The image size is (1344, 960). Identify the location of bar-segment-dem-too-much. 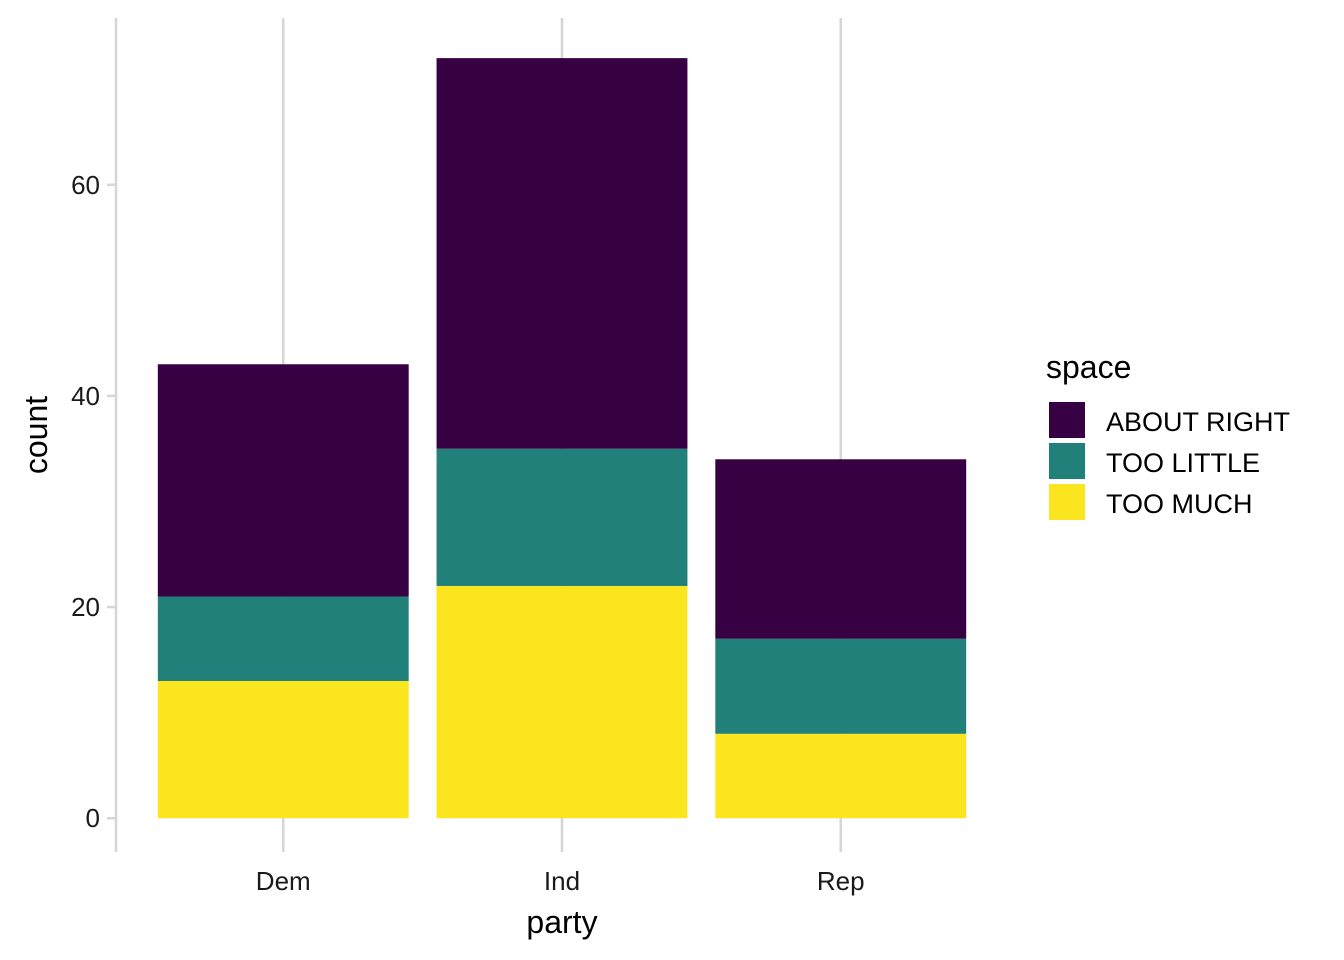
(283, 749).